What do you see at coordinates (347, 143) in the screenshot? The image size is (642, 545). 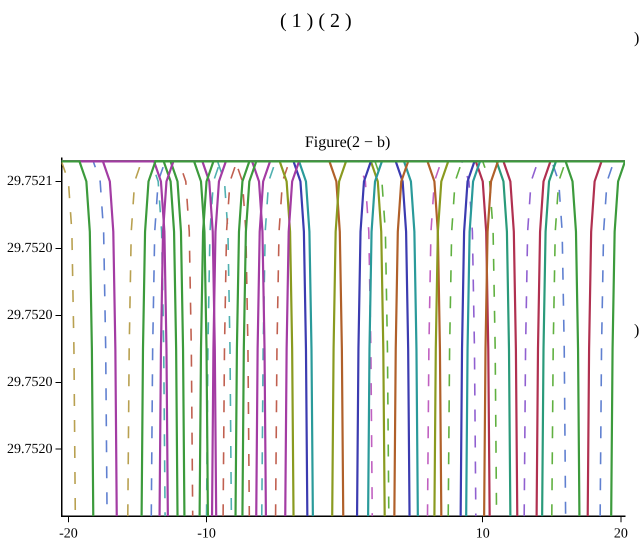 I see `chart-title: Figure(2 − b)` at bounding box center [347, 143].